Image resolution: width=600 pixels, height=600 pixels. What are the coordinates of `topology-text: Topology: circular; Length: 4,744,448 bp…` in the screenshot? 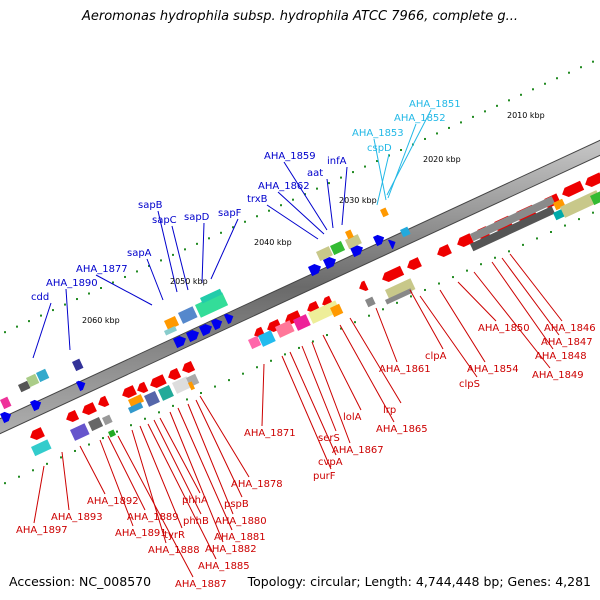 It's located at (419, 581).